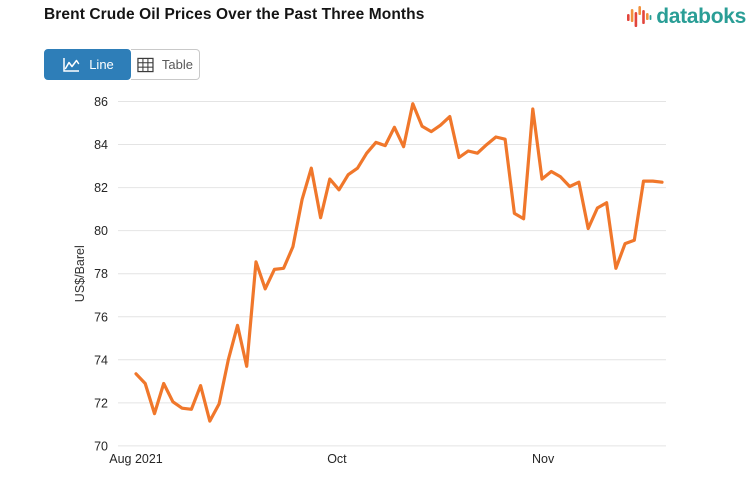  I want to click on x-tick-label: Oct, so click(337, 459).